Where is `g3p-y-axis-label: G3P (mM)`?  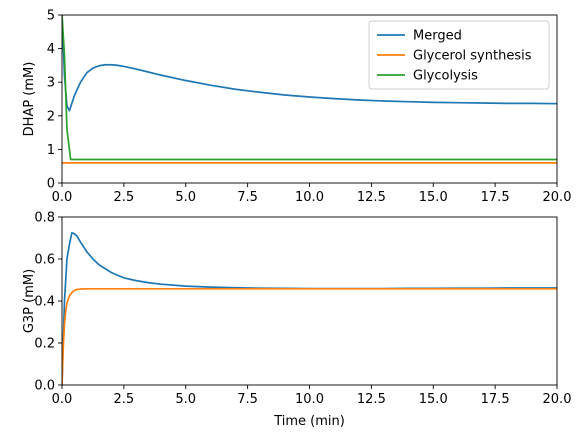 g3p-y-axis-label: G3P (mM) is located at coordinates (29, 301).